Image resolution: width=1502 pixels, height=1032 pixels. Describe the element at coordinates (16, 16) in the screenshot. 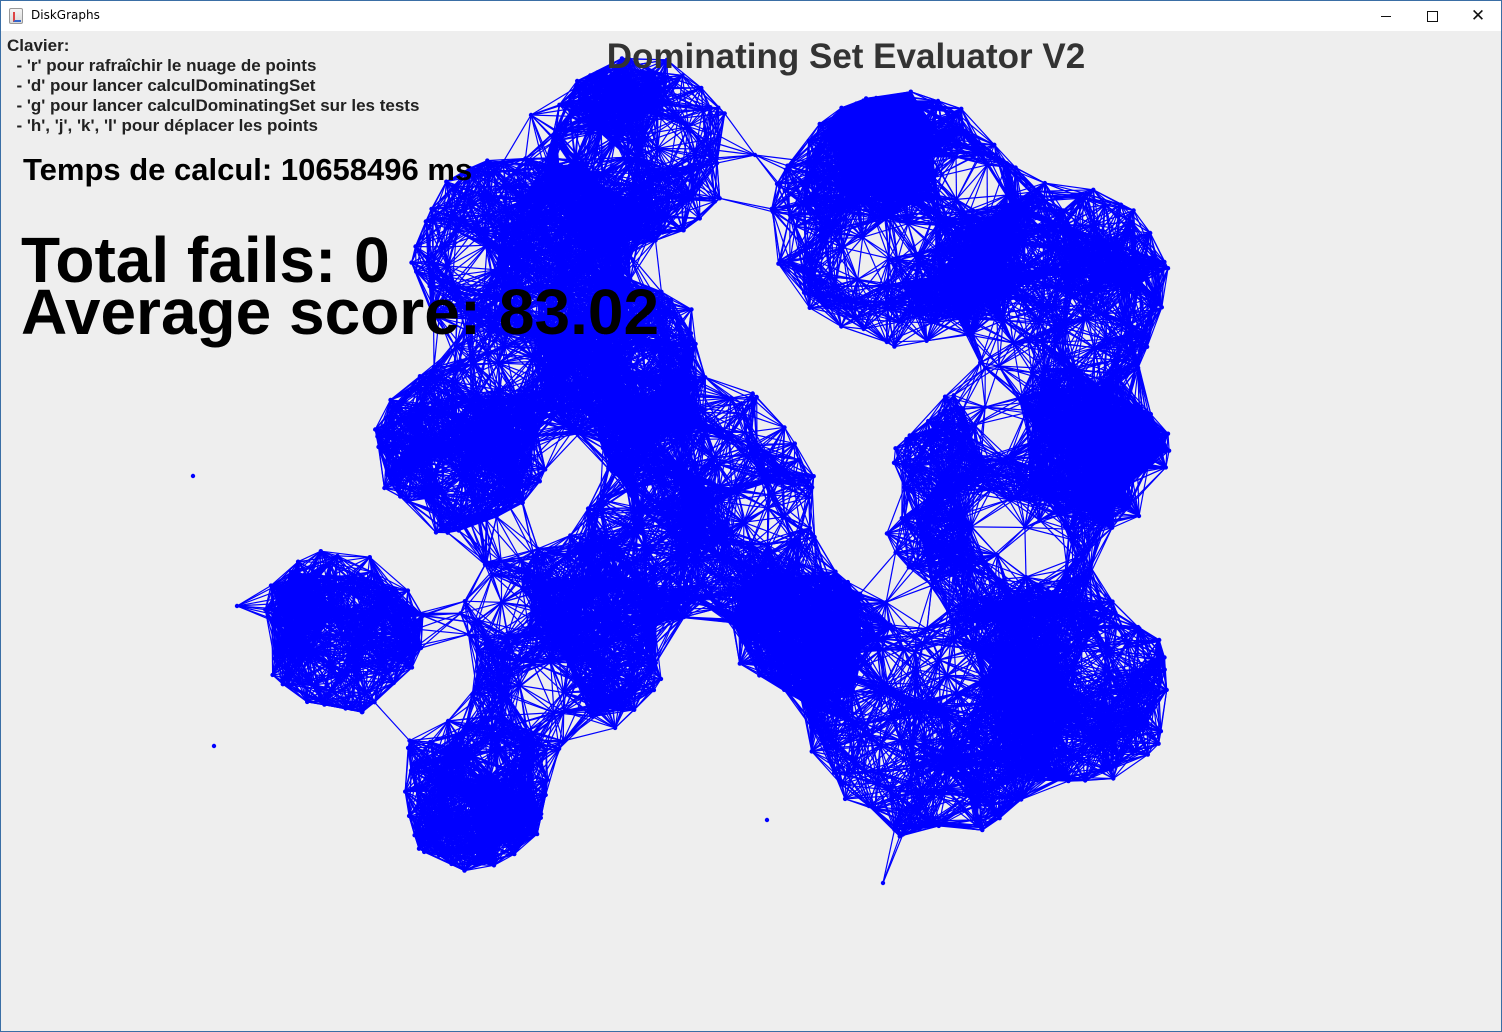

I see `java-app-icon` at that location.